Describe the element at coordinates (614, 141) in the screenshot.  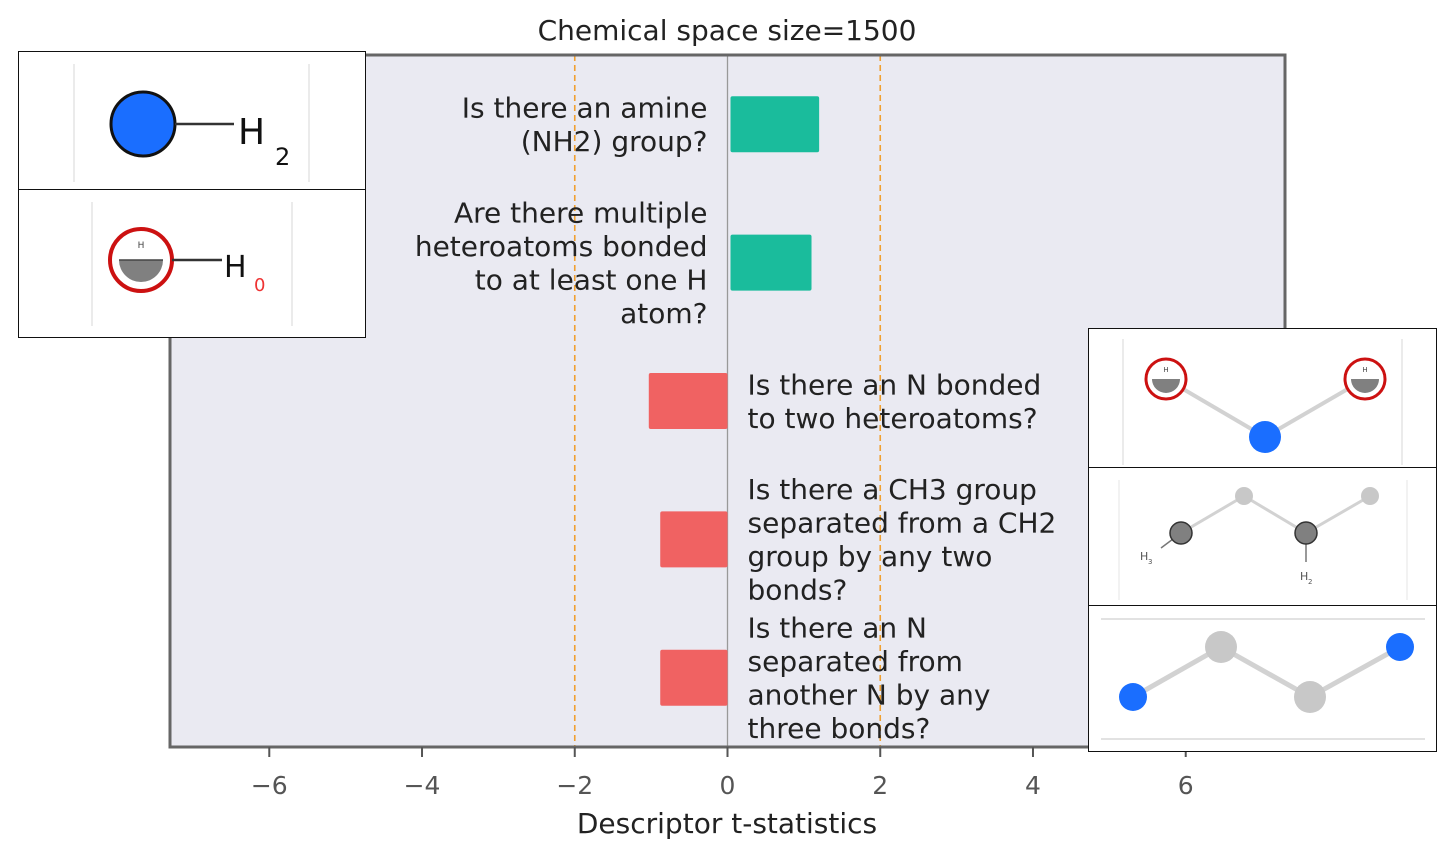
I see `bar-label-line: (NH2) group?` at that location.